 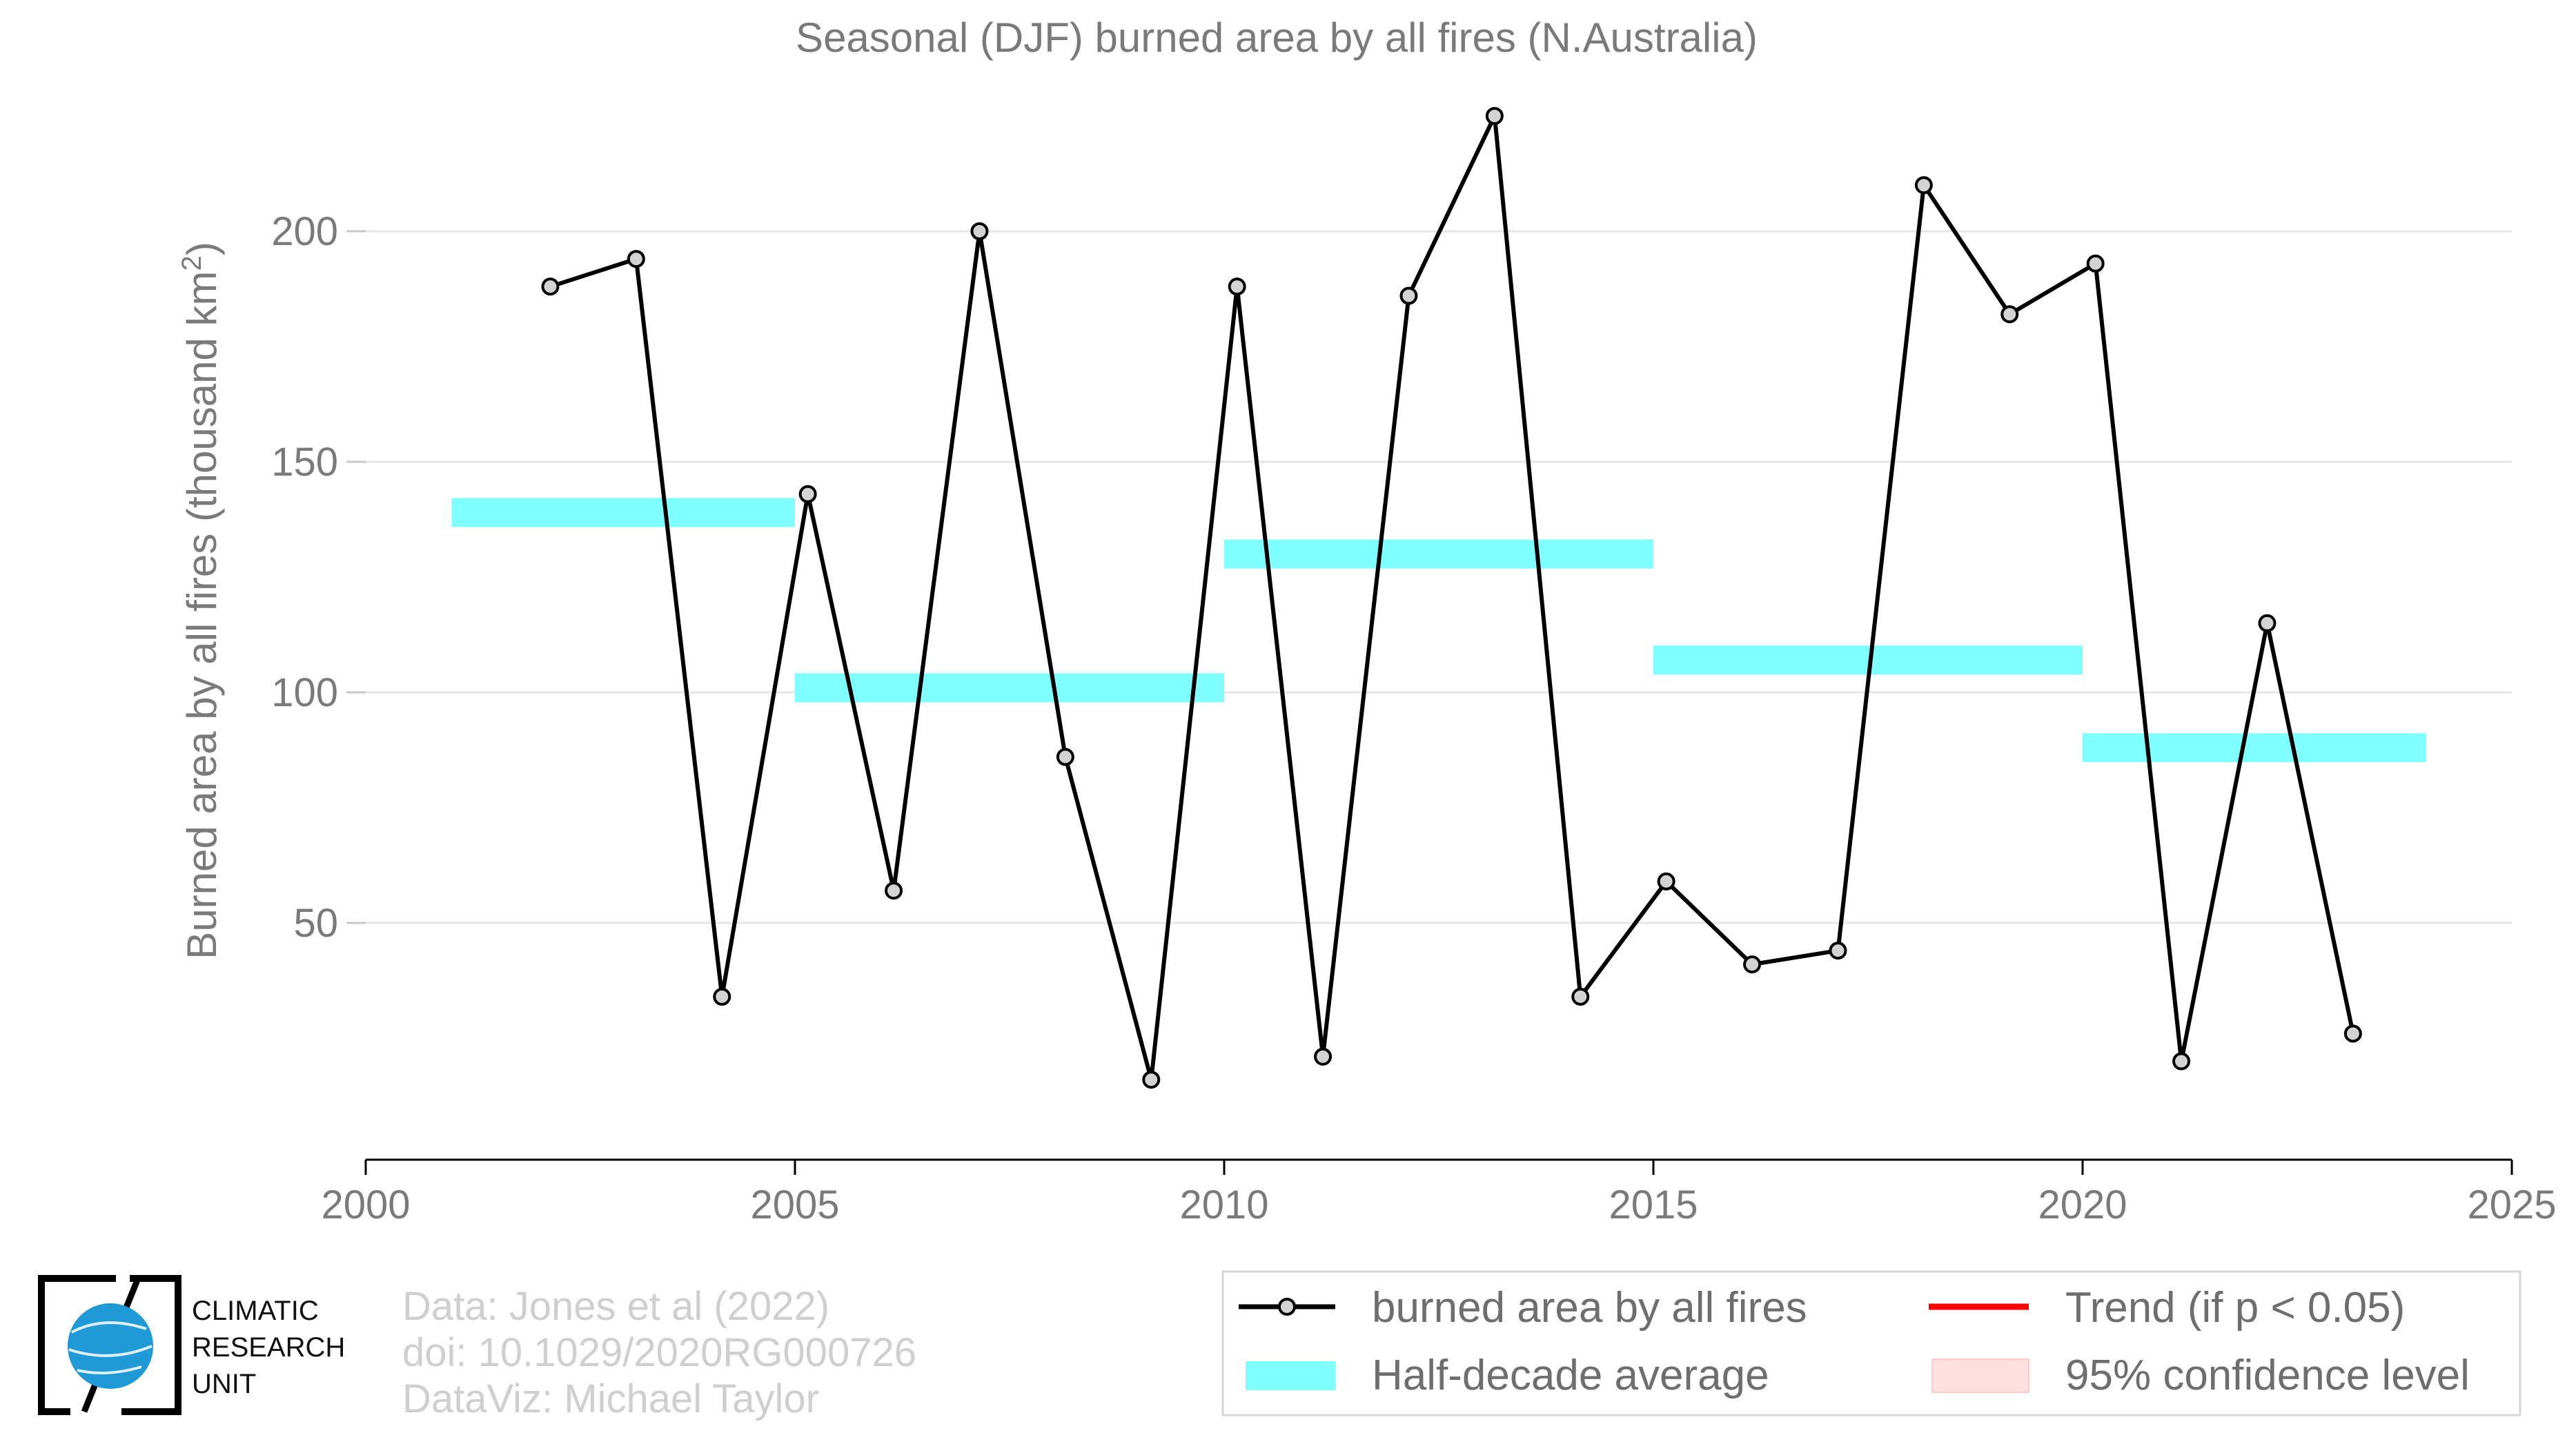 What do you see at coordinates (1980, 1376) in the screenshot?
I see `legend-confidence-swatch` at bounding box center [1980, 1376].